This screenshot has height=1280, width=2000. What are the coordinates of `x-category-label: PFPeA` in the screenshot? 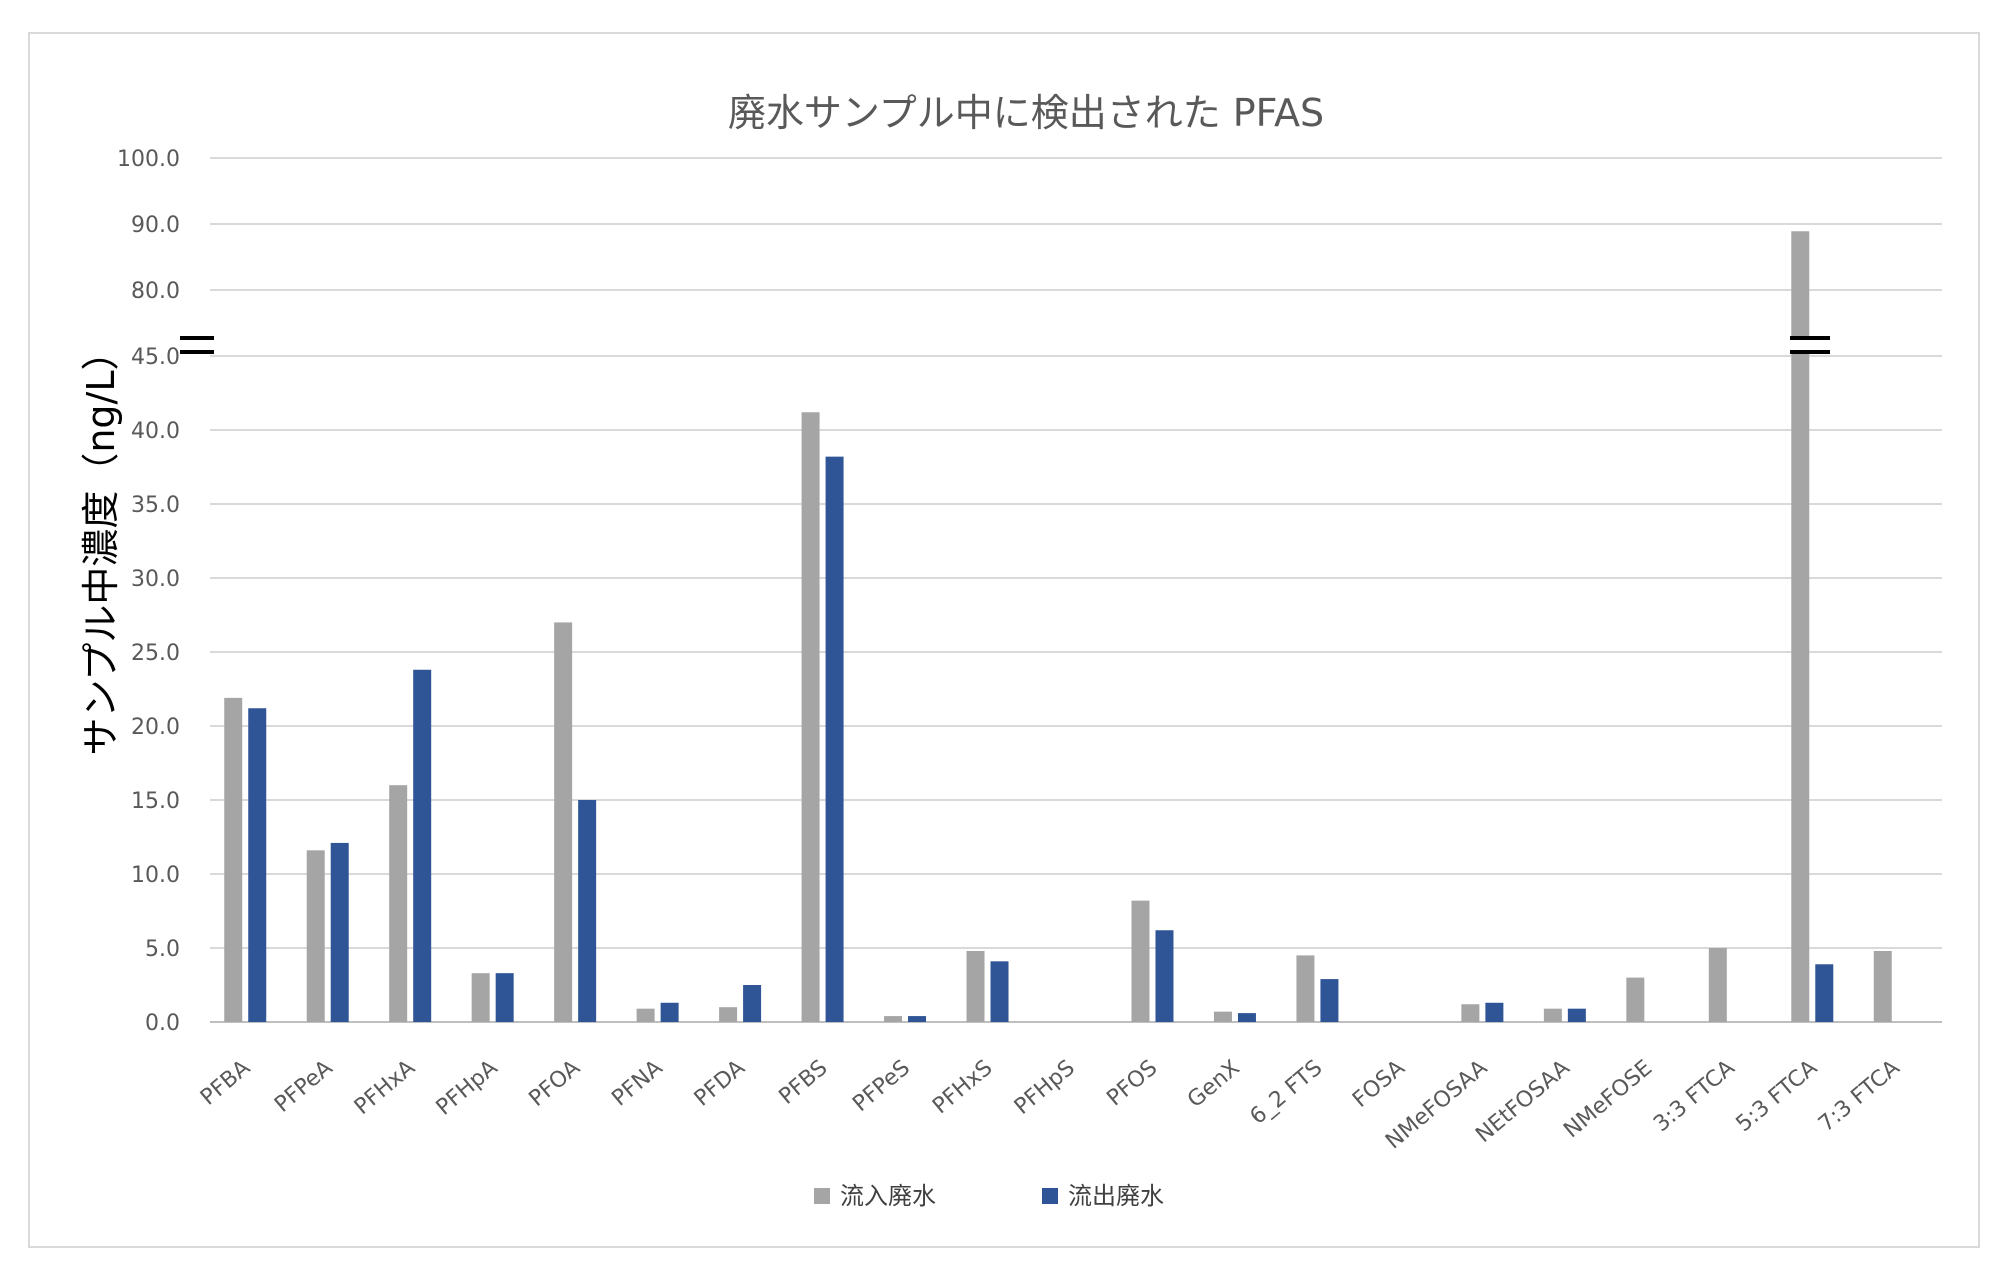 It's located at (303, 1086).